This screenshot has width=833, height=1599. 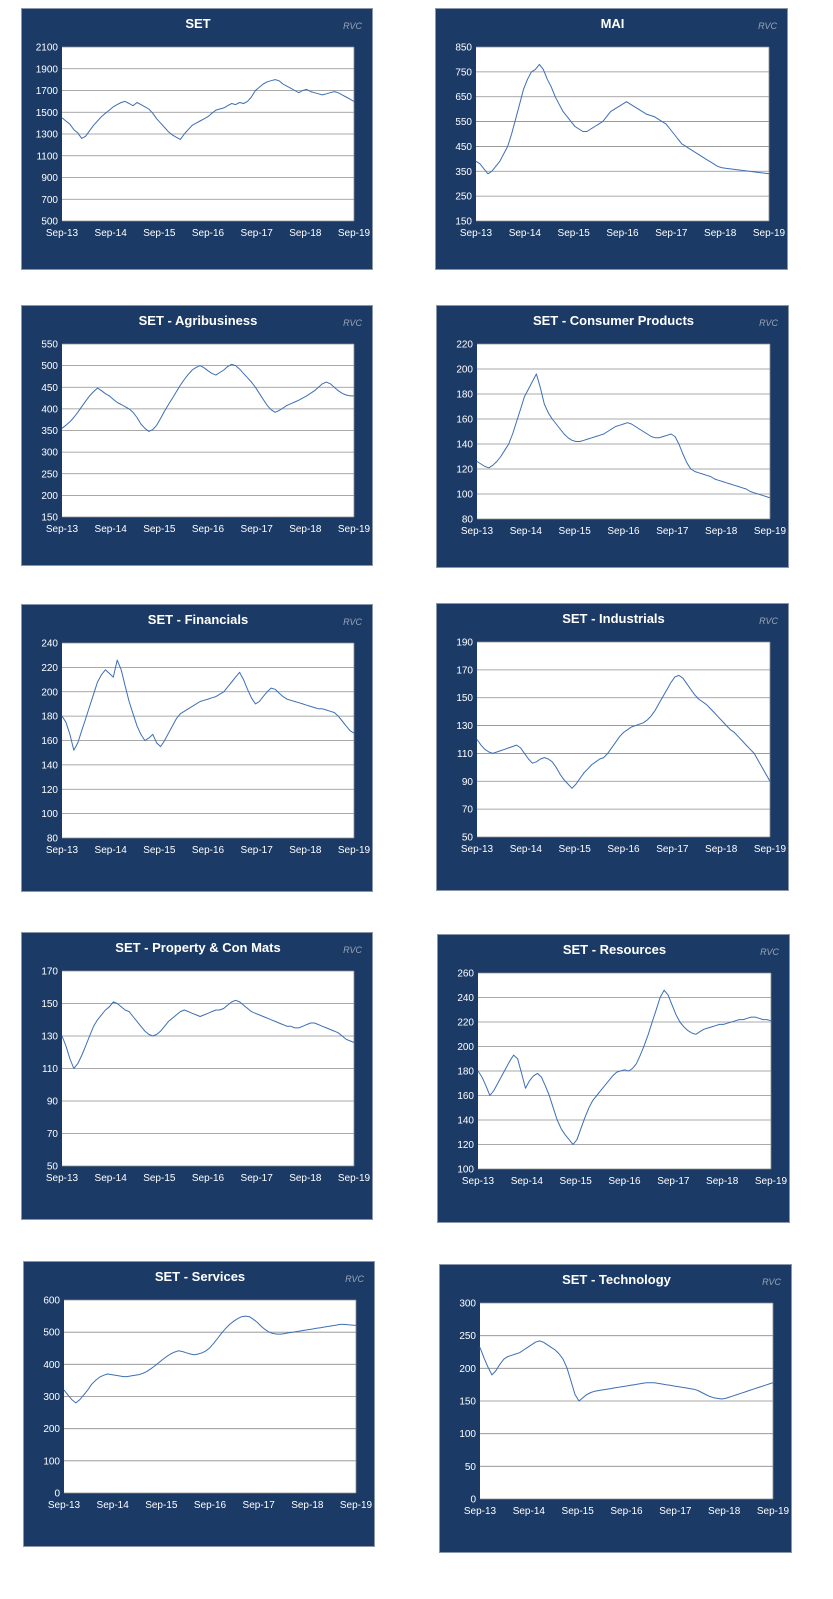 What do you see at coordinates (197, 947) in the screenshot?
I see `chart-title: SET - Property & Con Mats` at bounding box center [197, 947].